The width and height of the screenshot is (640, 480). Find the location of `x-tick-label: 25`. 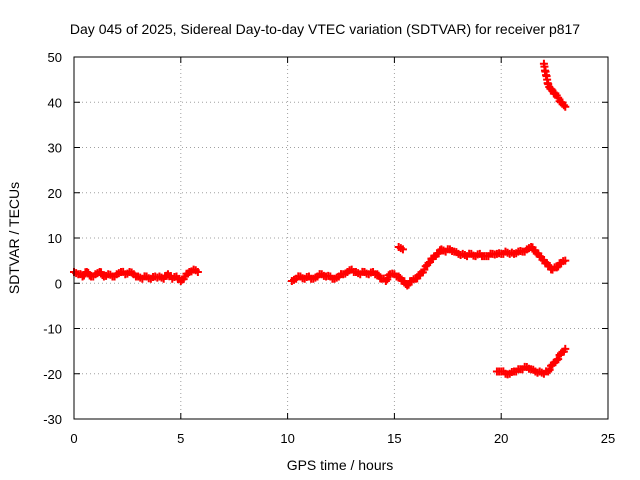

x-tick-label: 25 is located at coordinates (608, 438).